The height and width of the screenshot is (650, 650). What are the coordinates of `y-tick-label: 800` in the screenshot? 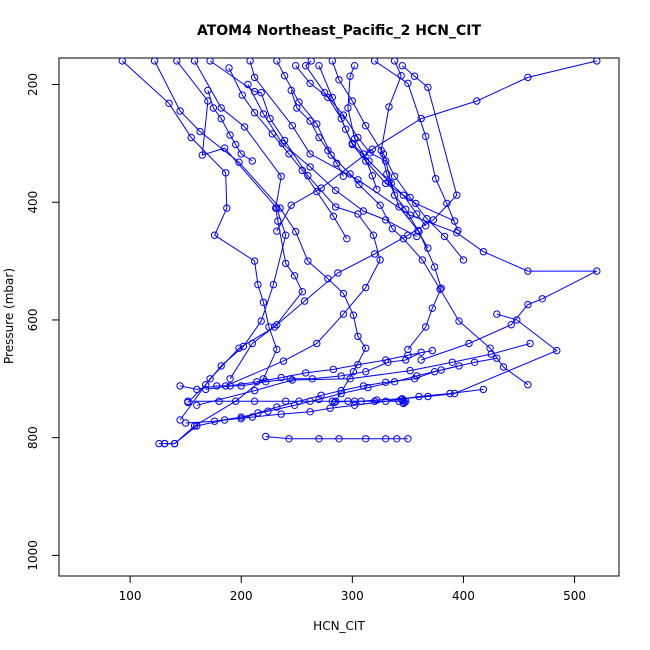 It's located at (33, 437).